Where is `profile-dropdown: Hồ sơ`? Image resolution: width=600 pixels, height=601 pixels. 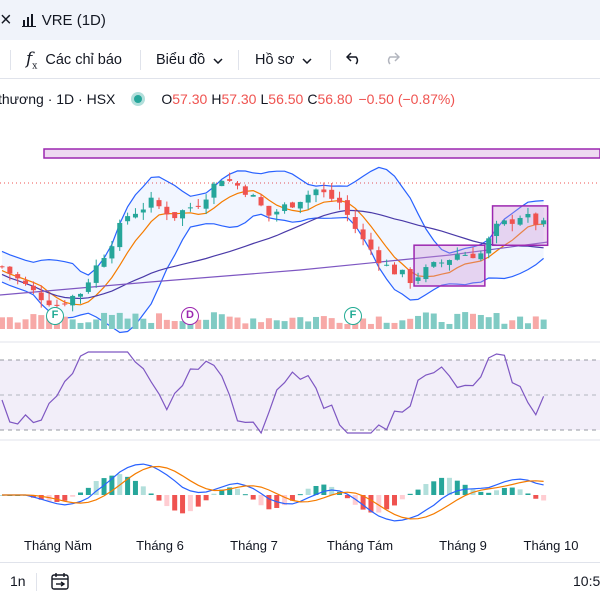 profile-dropdown: Hồ sơ is located at coordinates (283, 60).